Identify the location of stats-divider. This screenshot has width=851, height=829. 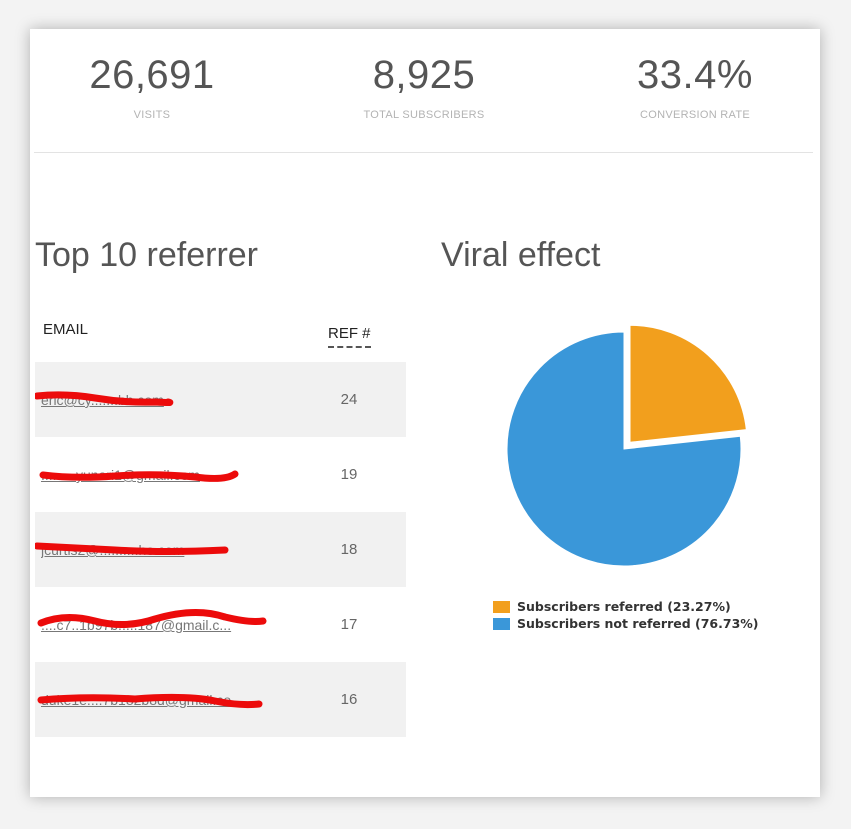
(423, 152).